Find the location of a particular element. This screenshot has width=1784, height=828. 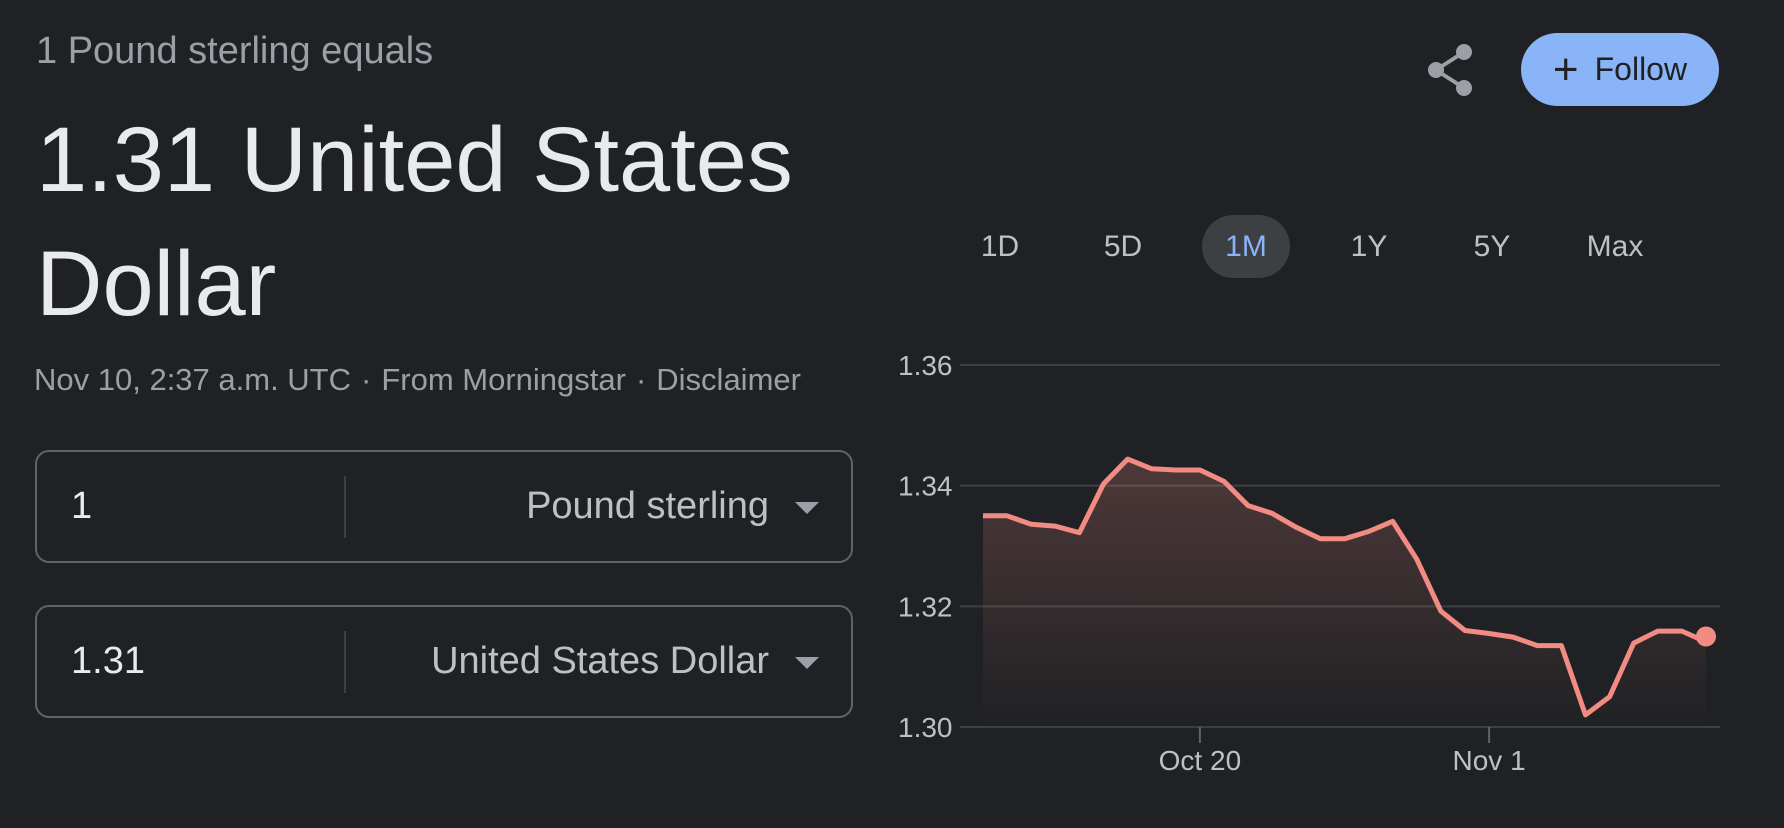

plus-icon: + is located at coordinates (1565, 69).